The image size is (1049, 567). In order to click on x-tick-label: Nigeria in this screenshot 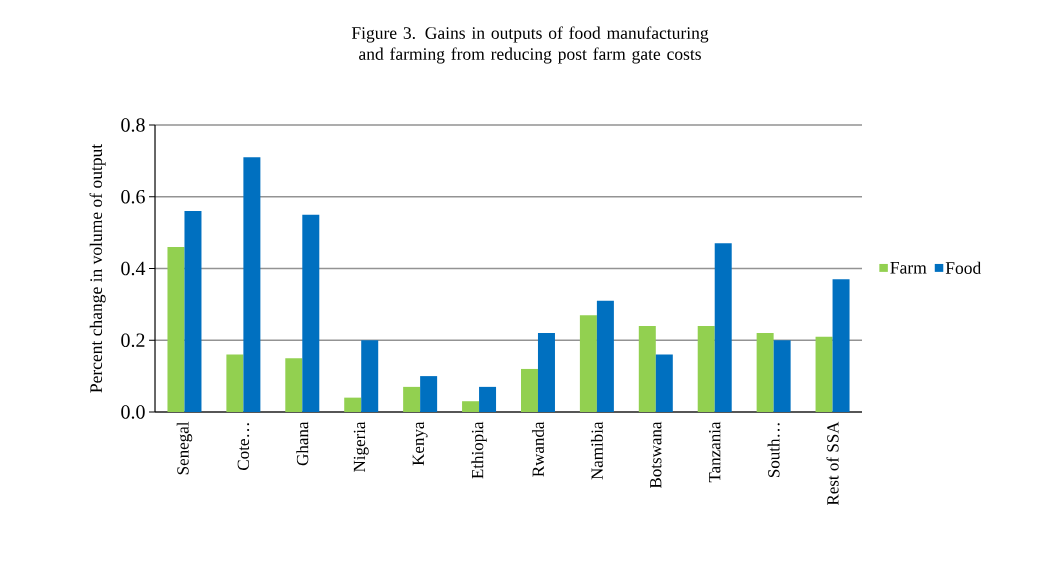, I will do `click(361, 446)`.